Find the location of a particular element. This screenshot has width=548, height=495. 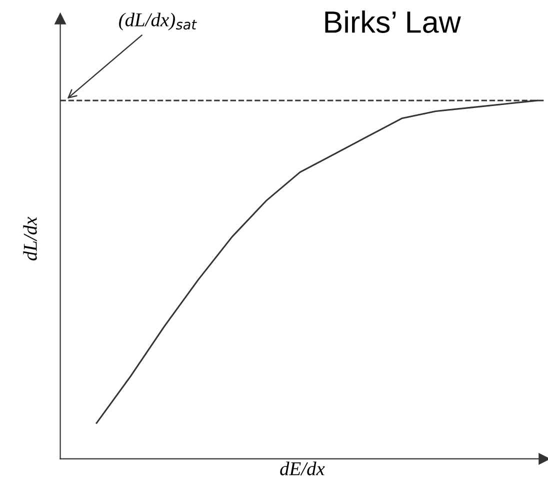

ref-line-label: (dL/dx)$_{sat}$ is located at coordinates (158, 21).